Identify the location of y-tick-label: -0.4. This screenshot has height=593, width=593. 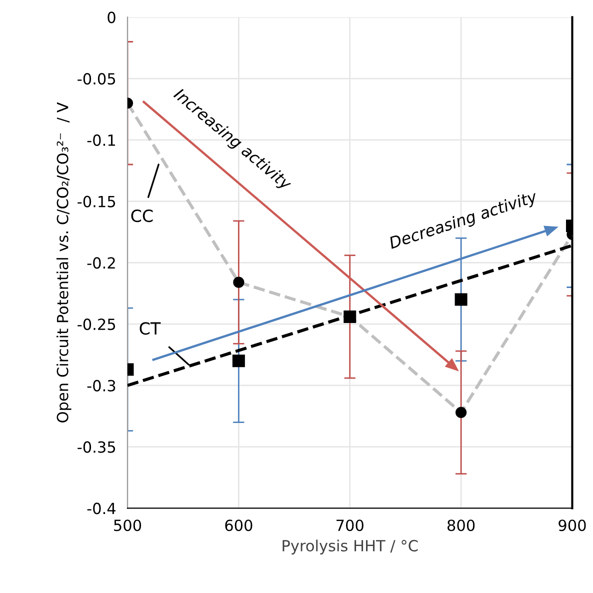
(101, 508).